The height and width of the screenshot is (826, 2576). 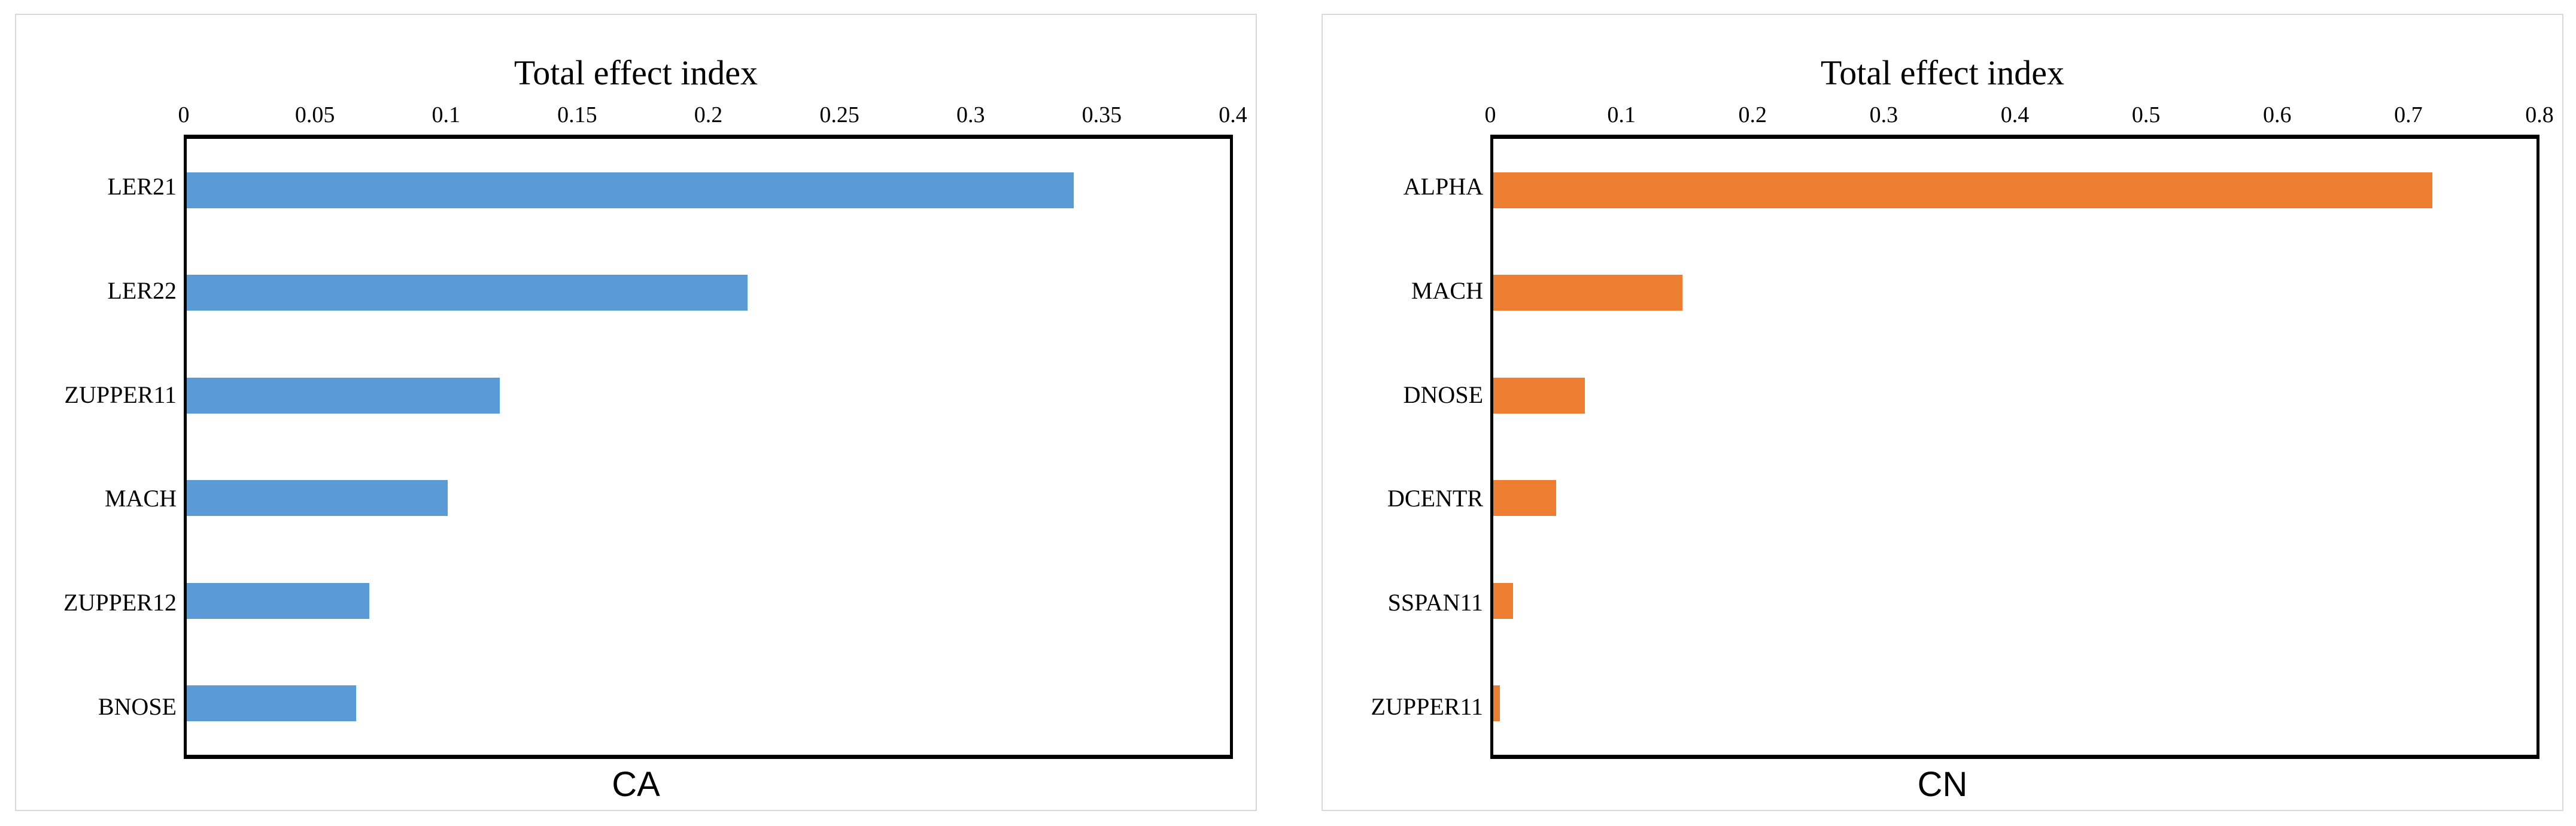 I want to click on axis-tick-label: 0.35, so click(x=1102, y=114).